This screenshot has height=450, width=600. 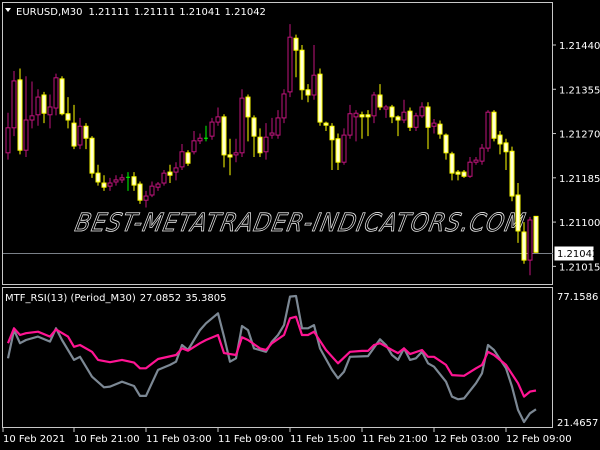 I want to click on current-price-tag: 1.21042, so click(x=575, y=253).